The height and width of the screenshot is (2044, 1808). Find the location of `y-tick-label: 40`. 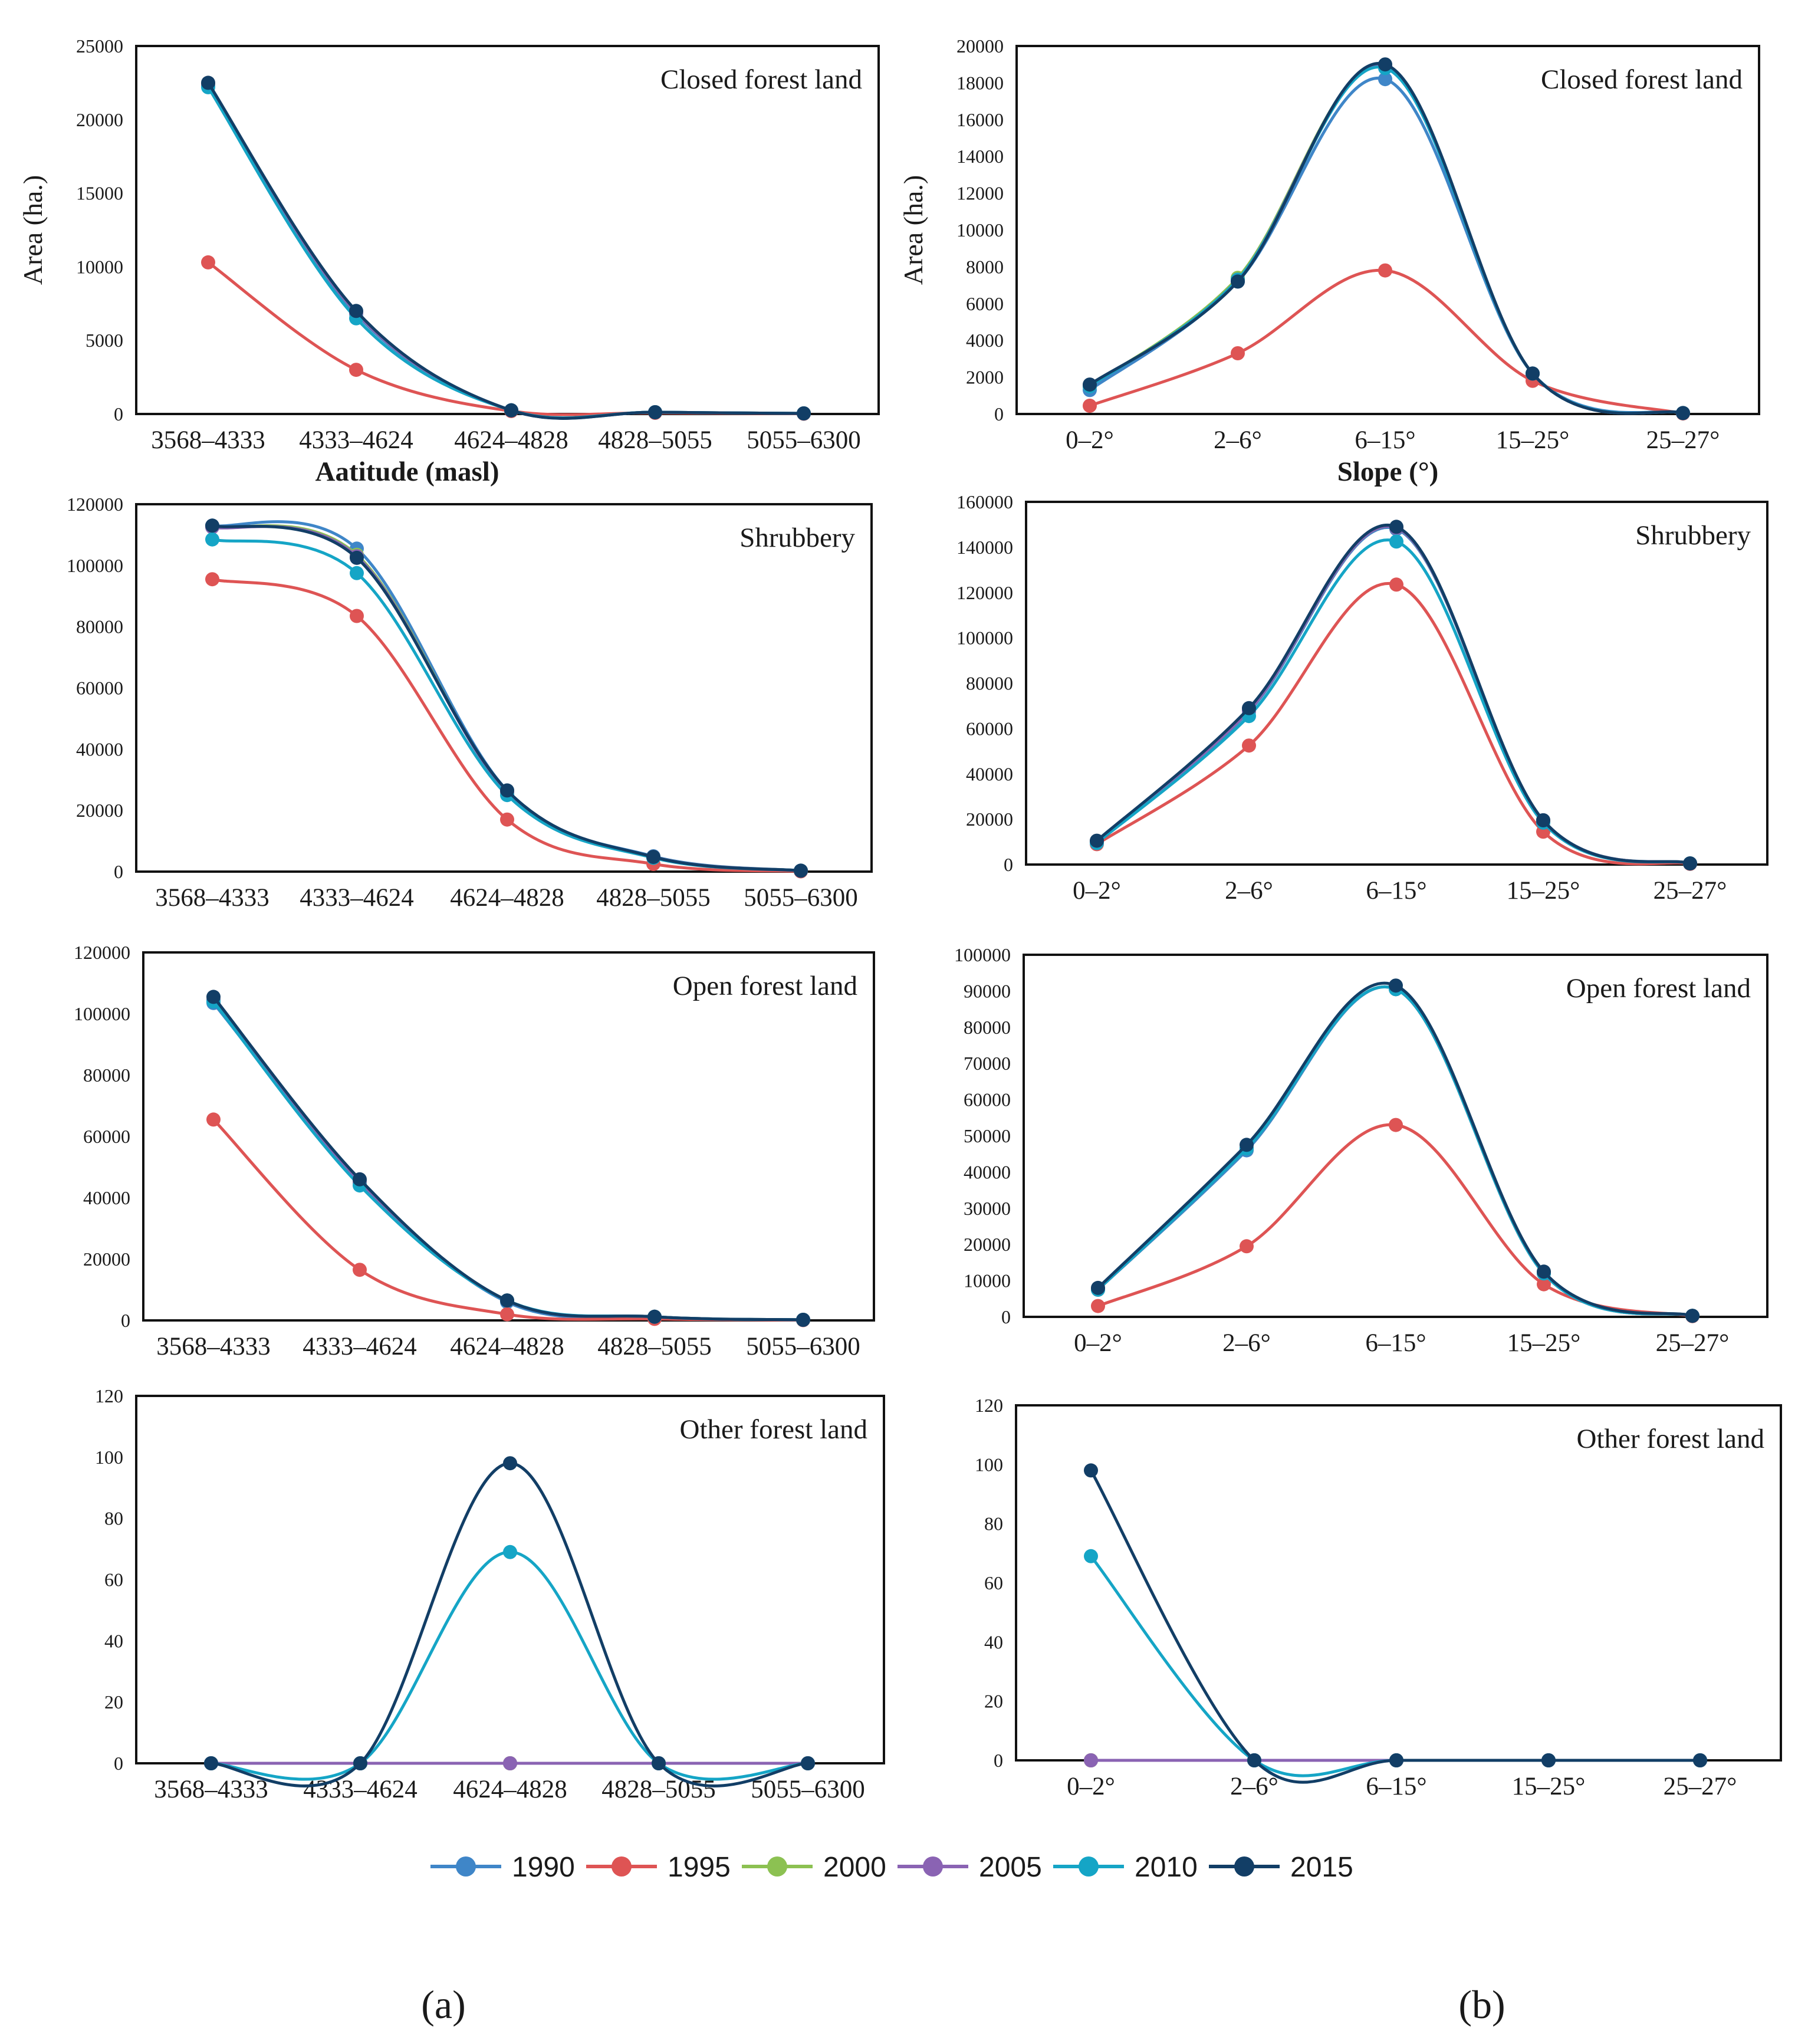

y-tick-label: 40 is located at coordinates (993, 1641).